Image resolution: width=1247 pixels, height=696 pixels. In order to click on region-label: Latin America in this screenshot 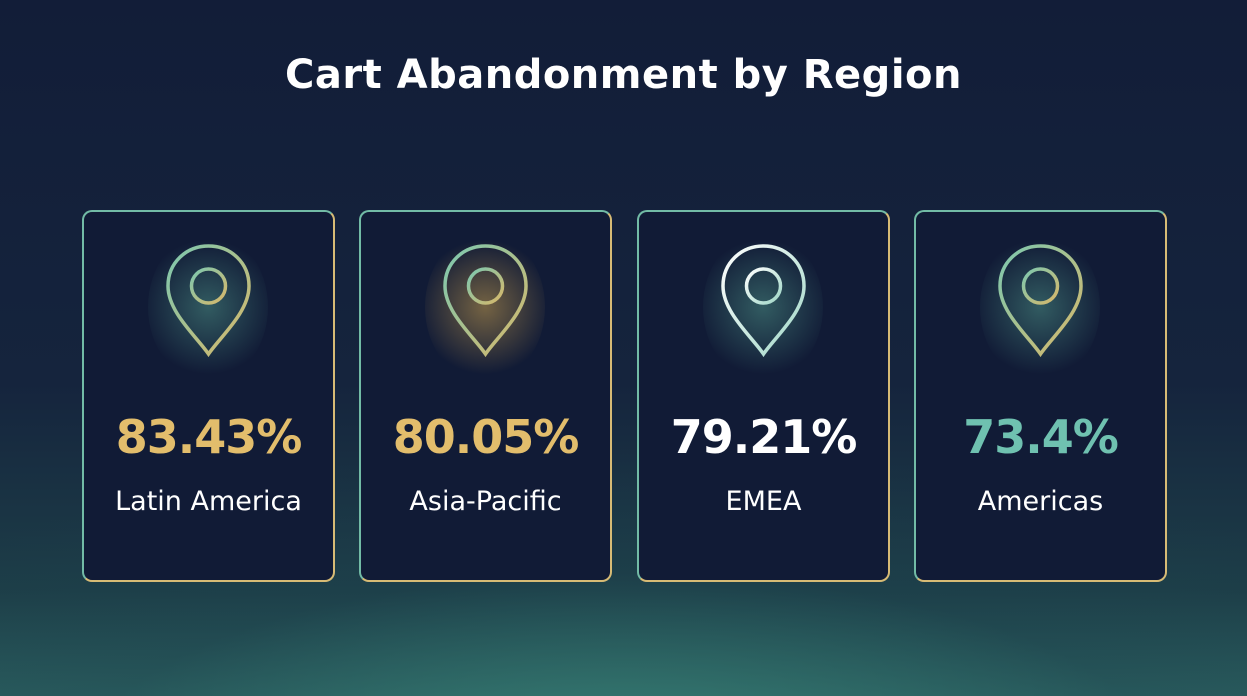, I will do `click(208, 501)`.